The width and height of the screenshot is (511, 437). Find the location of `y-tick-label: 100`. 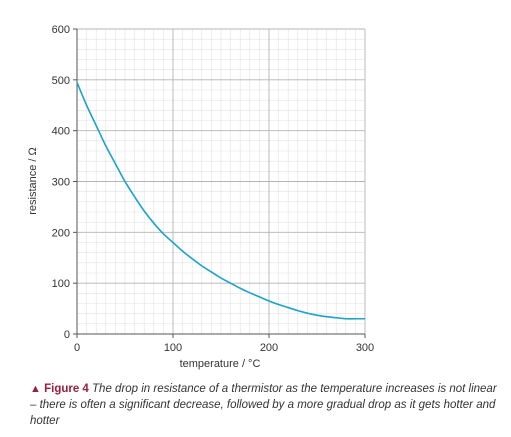

y-tick-label: 100 is located at coordinates (61, 284).